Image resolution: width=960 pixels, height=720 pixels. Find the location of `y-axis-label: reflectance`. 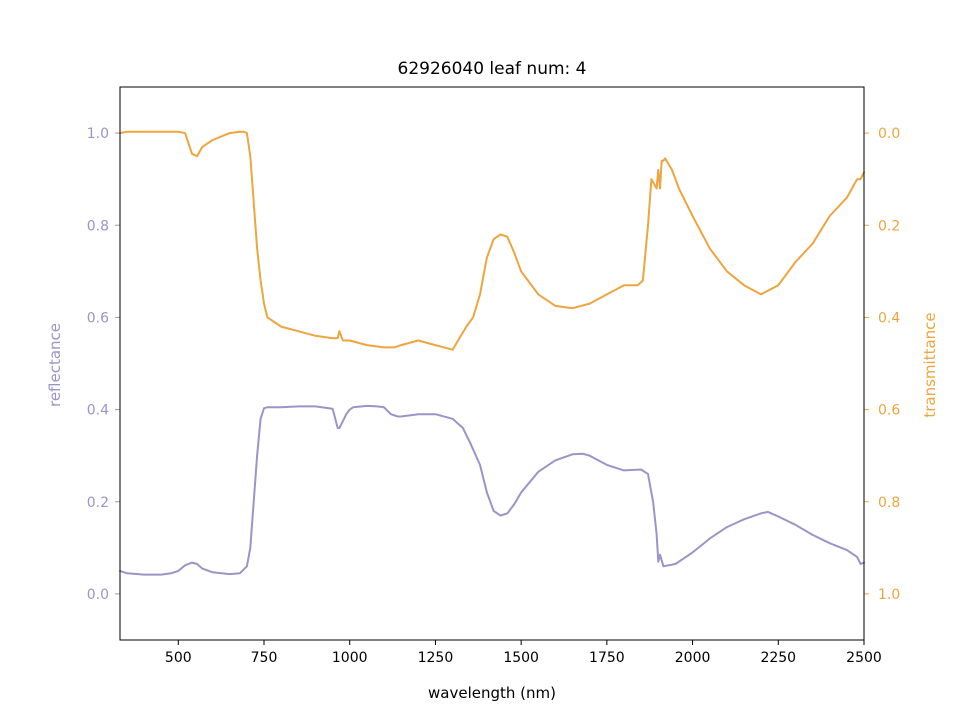

y-axis-label: reflectance is located at coordinates (55, 365).